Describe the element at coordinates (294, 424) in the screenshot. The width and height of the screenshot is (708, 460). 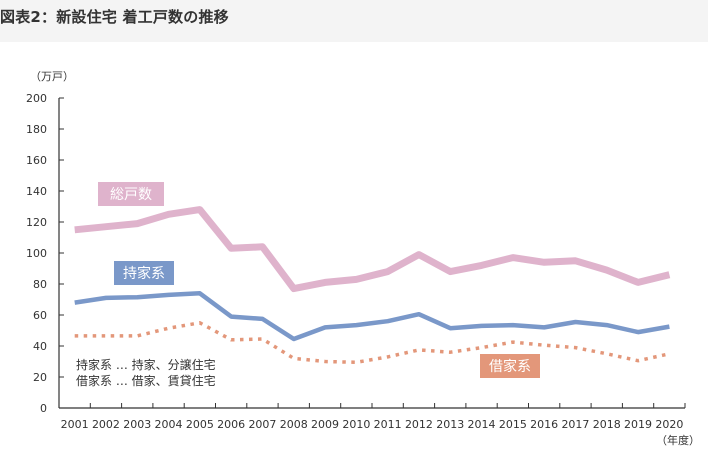
I see `x-tick-label: 2008` at that location.